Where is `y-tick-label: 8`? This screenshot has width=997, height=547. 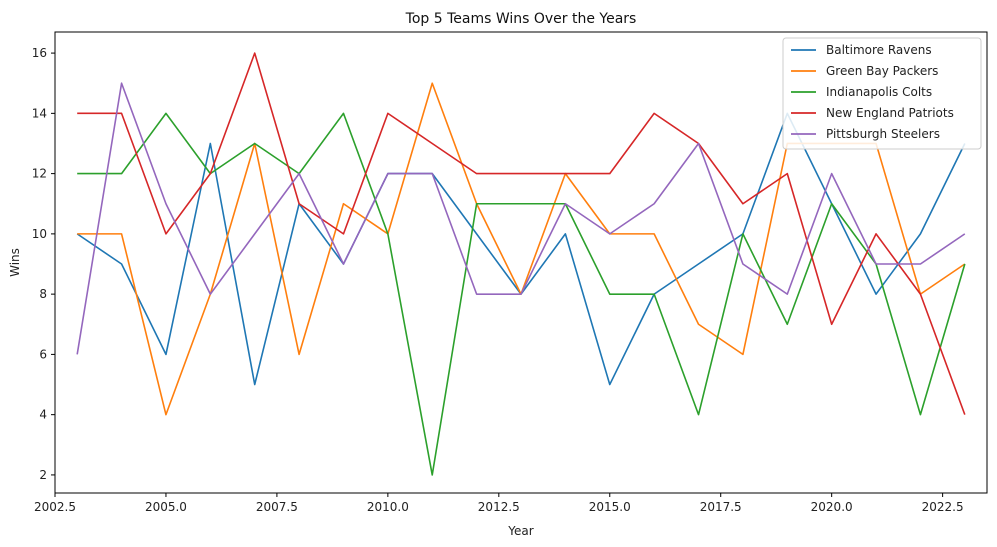
y-tick-label: 8 is located at coordinates (43, 294).